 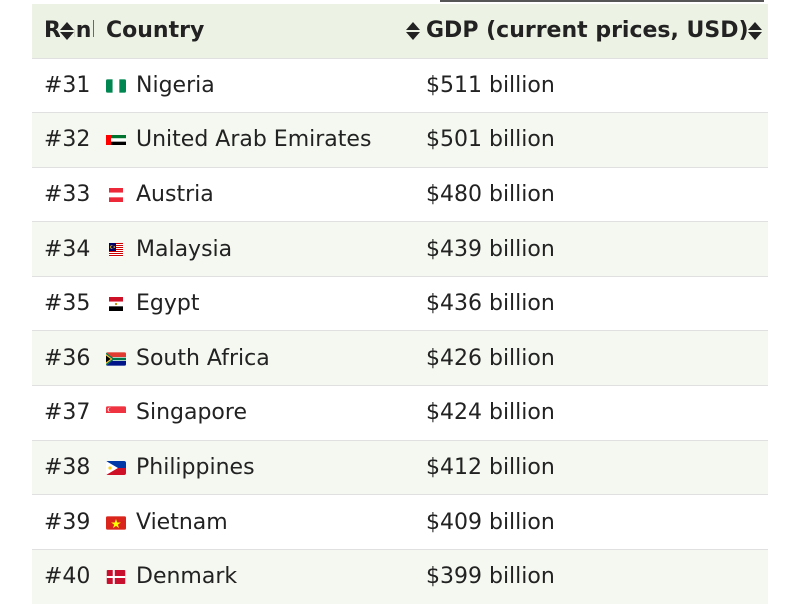 I want to click on country-cell: South Africa, so click(x=259, y=358).